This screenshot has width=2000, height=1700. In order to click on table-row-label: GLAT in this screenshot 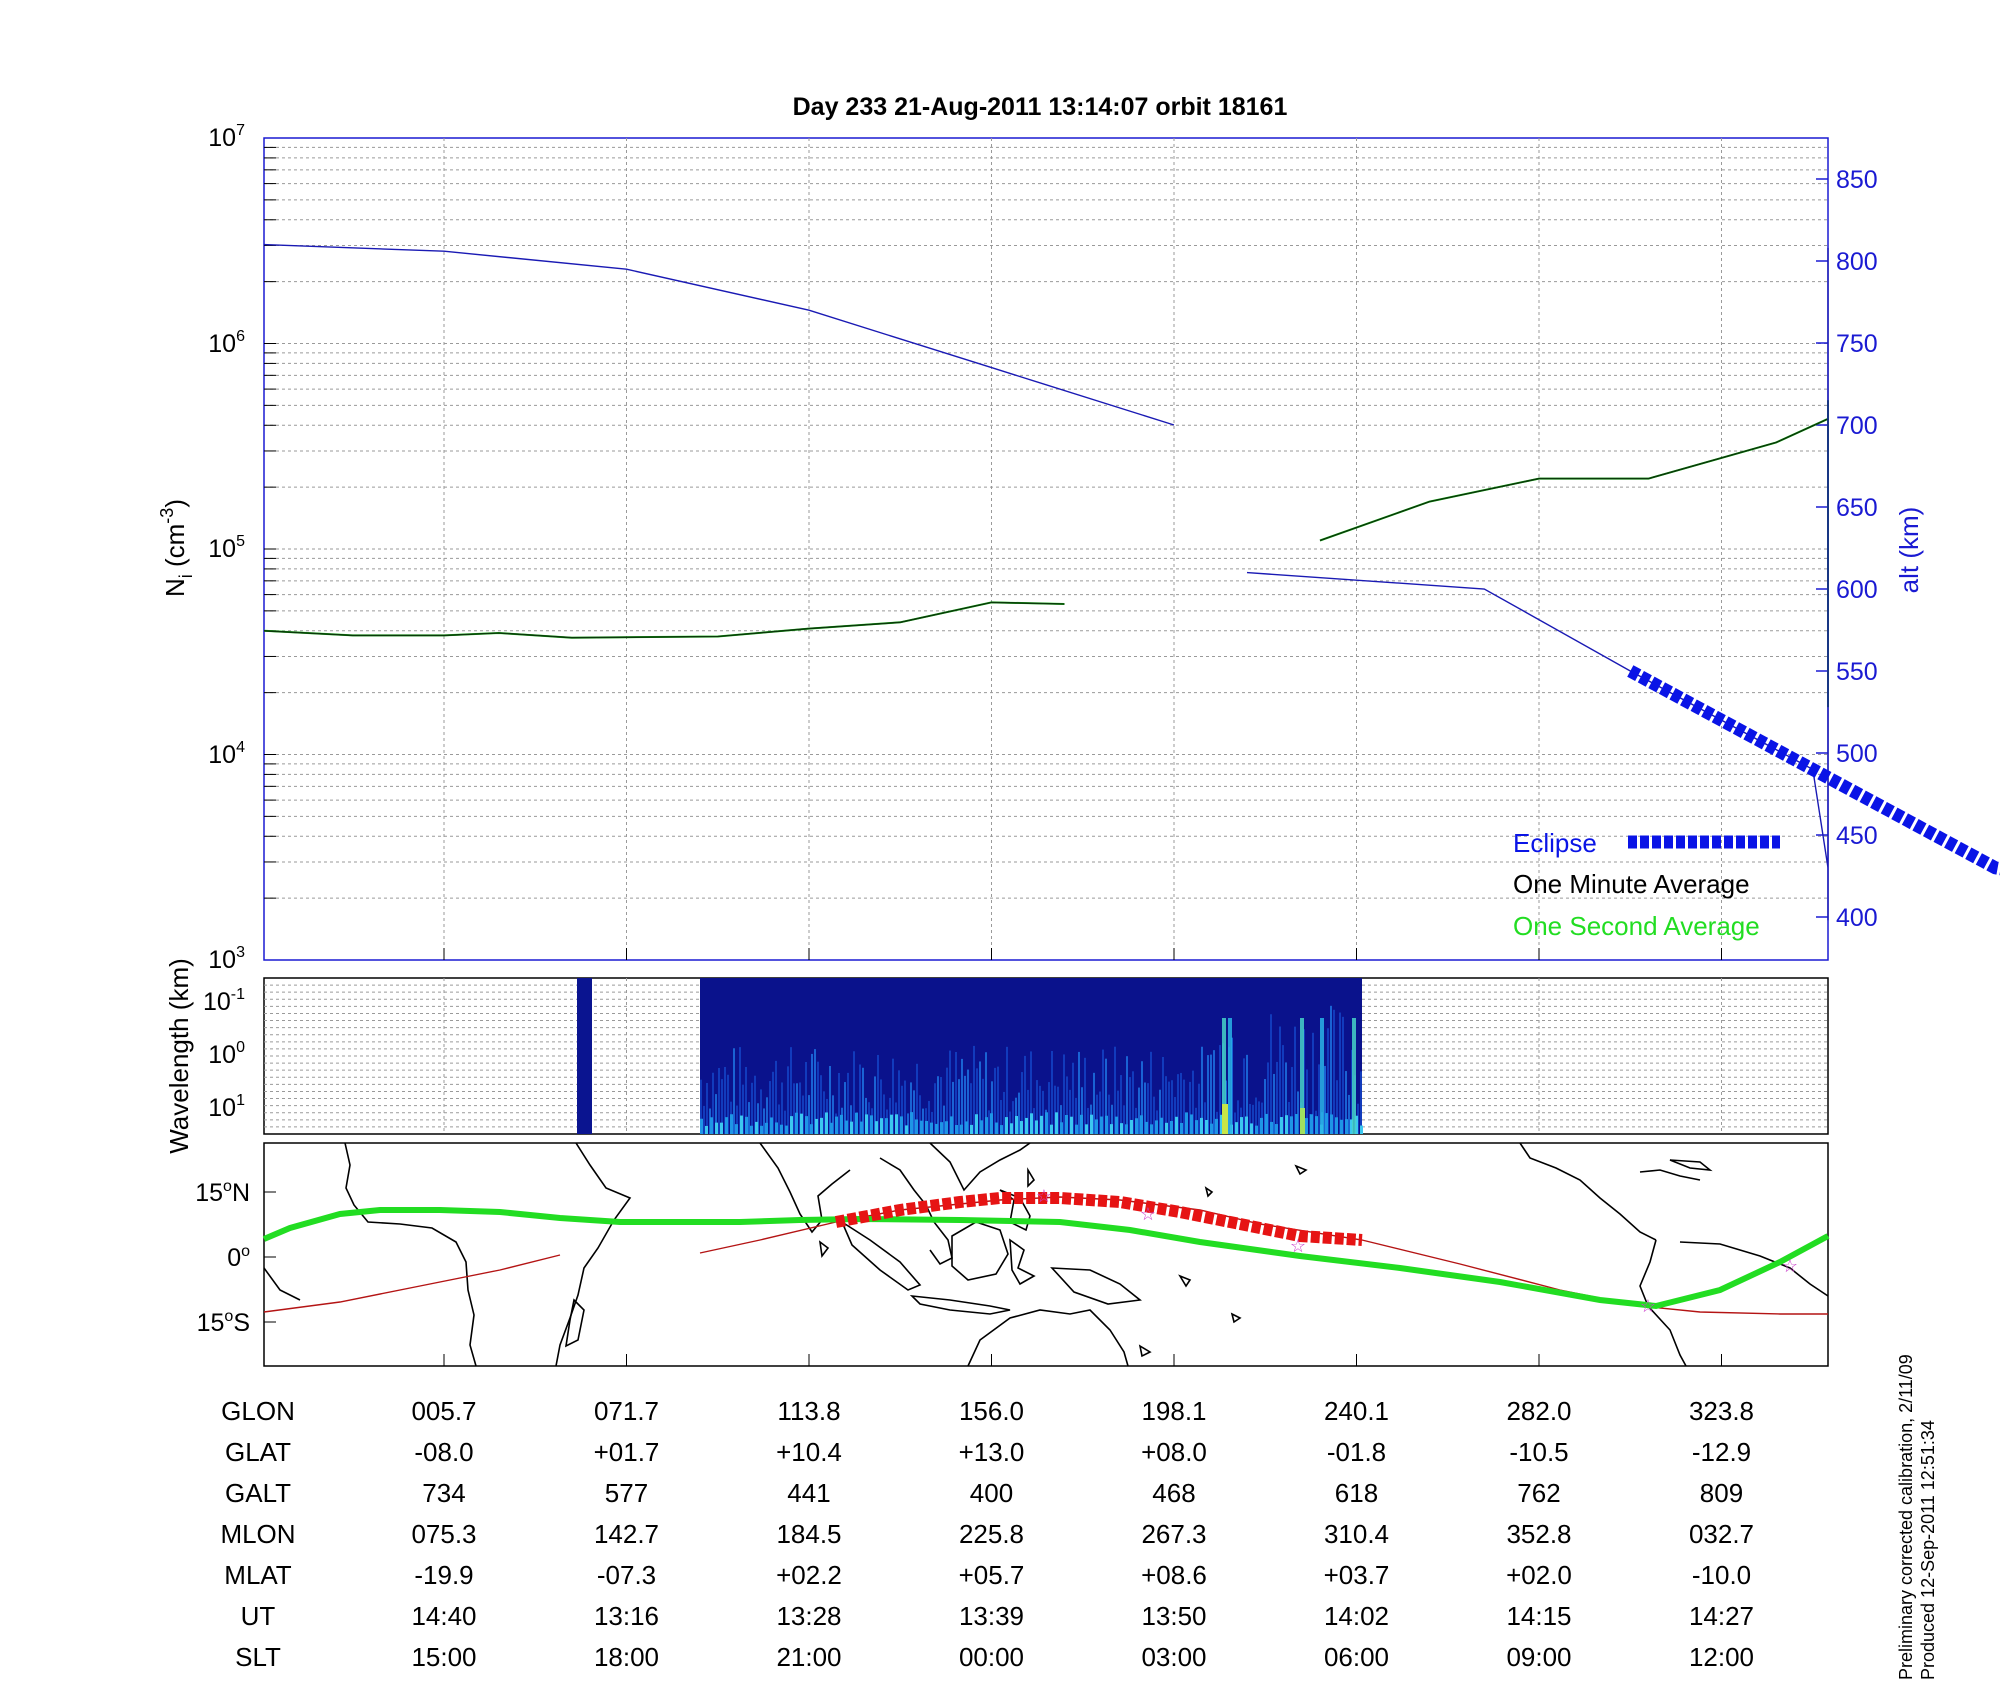, I will do `click(258, 1452)`.